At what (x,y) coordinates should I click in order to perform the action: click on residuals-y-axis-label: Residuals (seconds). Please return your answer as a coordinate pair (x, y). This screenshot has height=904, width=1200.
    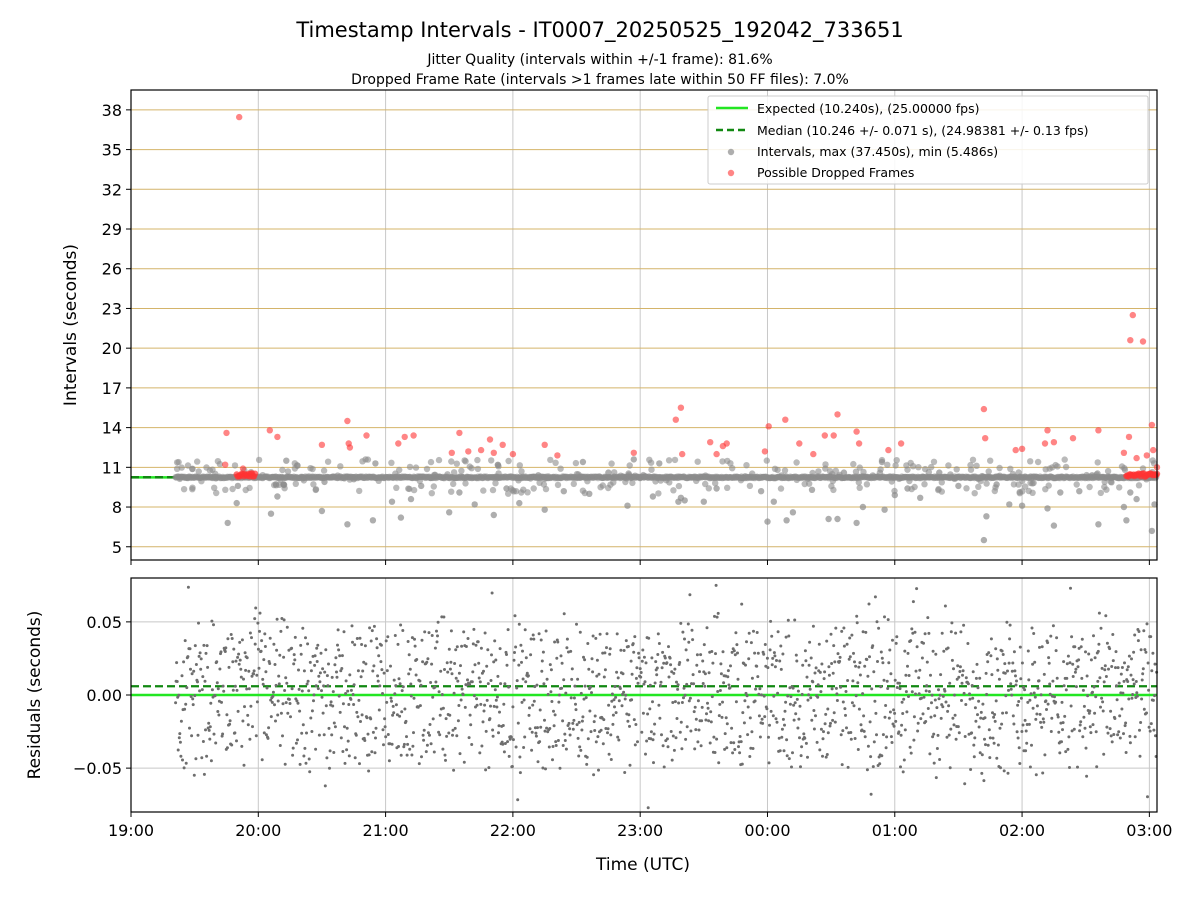
    Looking at the image, I should click on (35, 695).